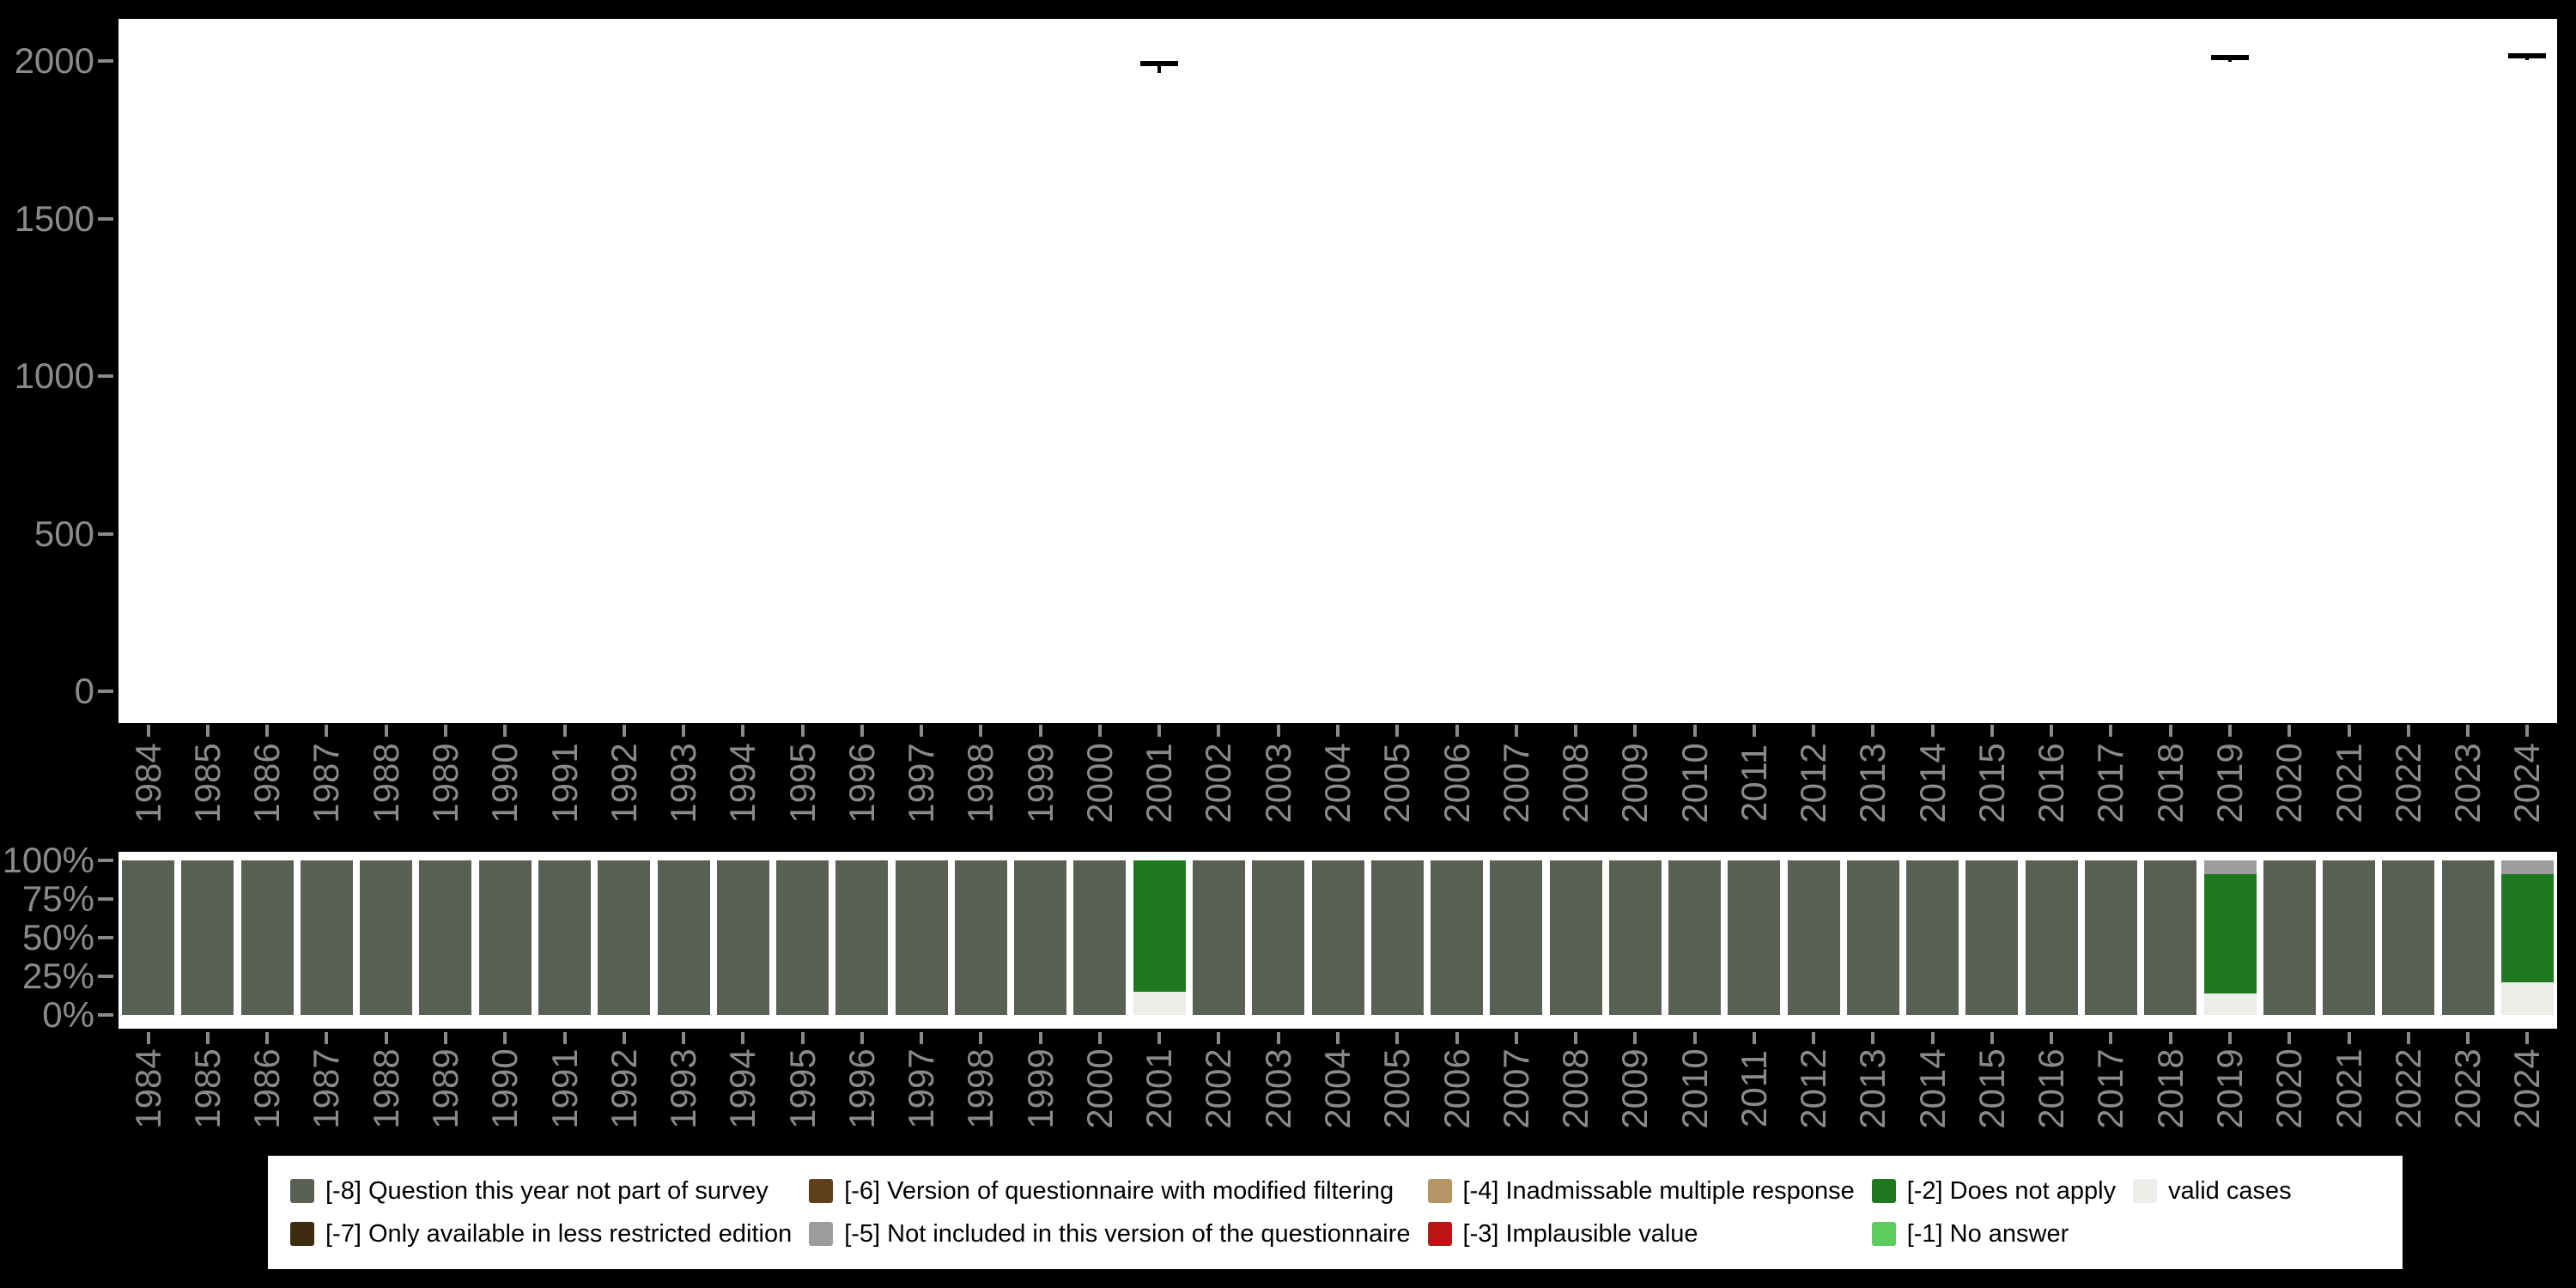 The width and height of the screenshot is (2576, 1288). What do you see at coordinates (58, 937) in the screenshot?
I see `bottom-y-axis-label: 50%` at bounding box center [58, 937].